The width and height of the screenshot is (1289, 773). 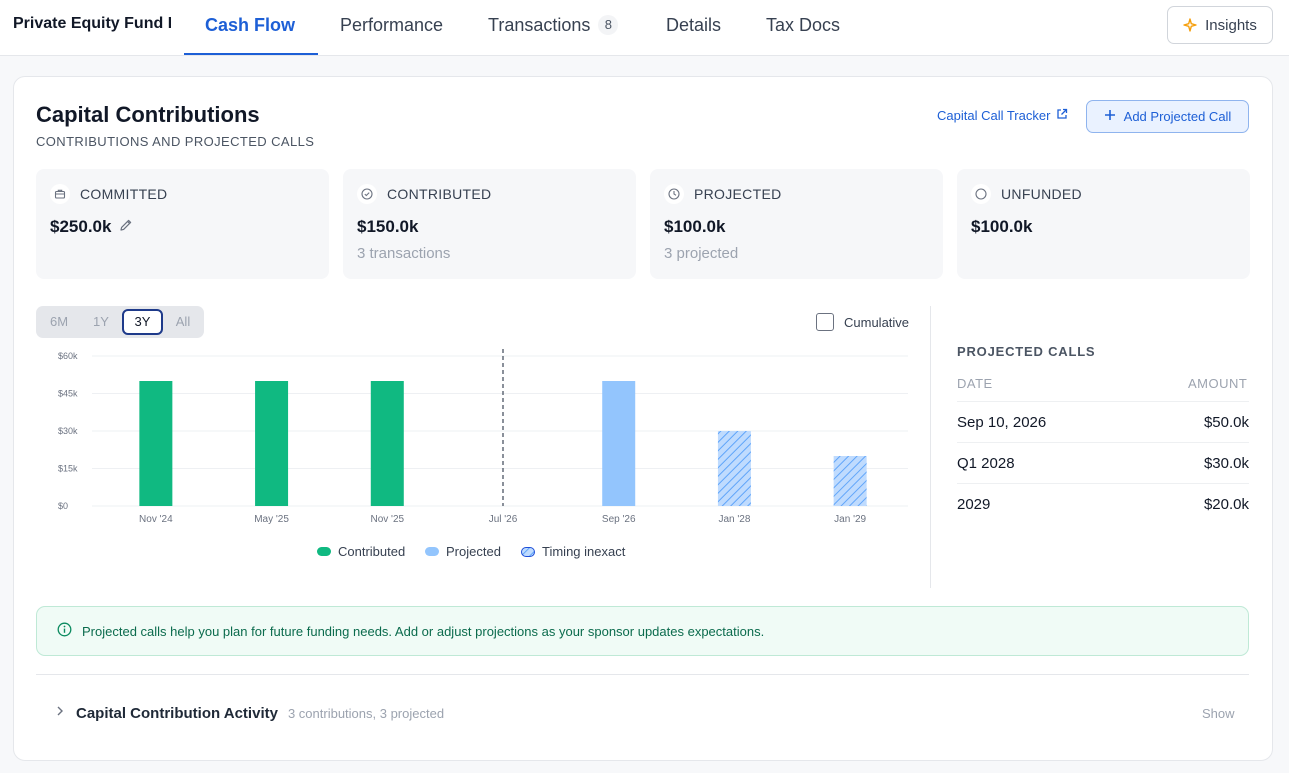 I want to click on add-projected-call-button: Add Projected Call, so click(x=1167, y=116).